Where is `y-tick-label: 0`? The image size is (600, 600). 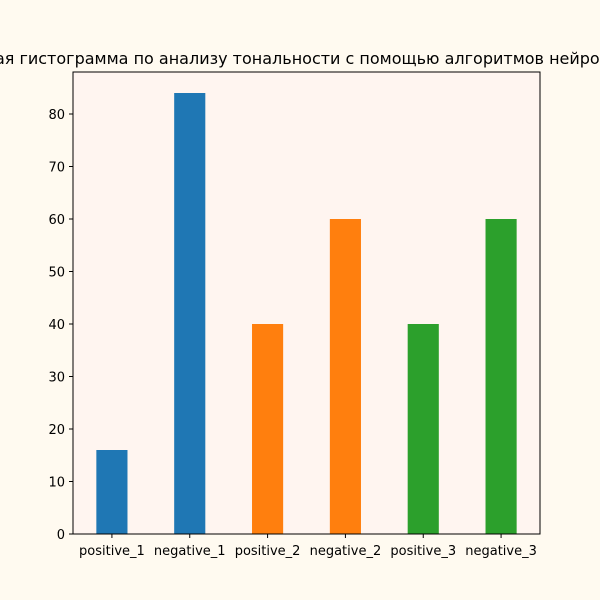 y-tick-label: 0 is located at coordinates (61, 535).